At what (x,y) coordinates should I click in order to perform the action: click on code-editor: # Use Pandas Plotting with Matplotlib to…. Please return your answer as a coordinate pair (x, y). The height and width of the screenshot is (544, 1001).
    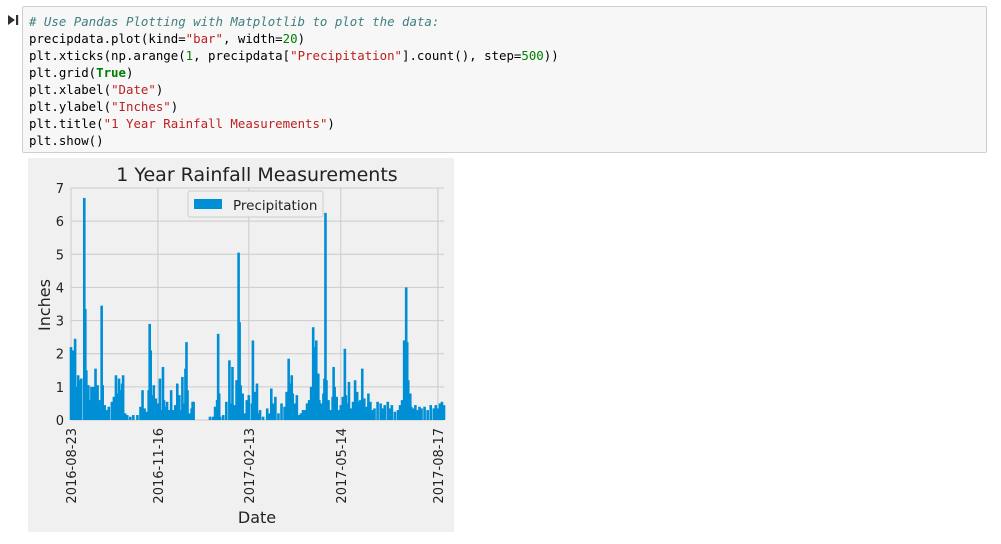
    Looking at the image, I should click on (294, 81).